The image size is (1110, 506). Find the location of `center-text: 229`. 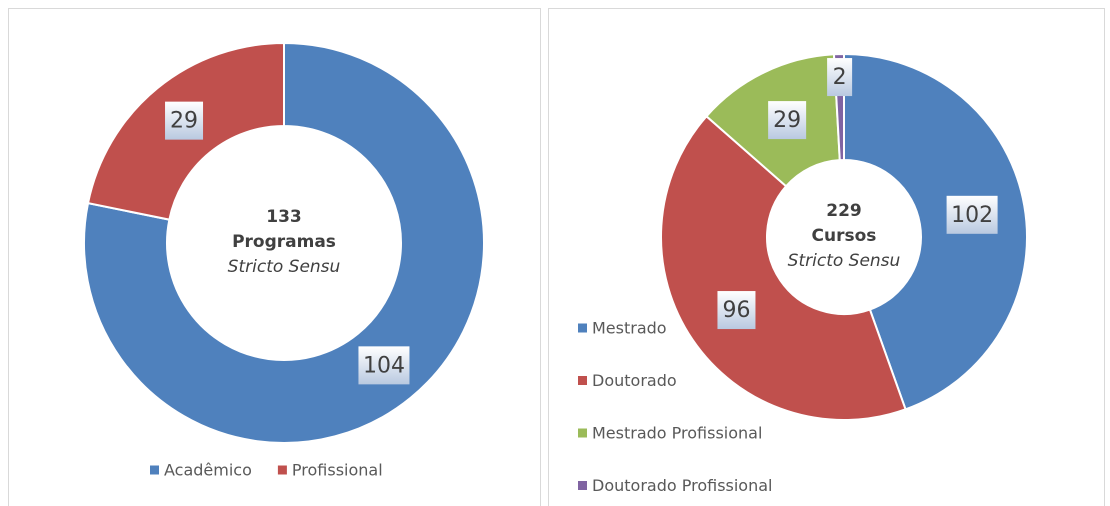

center-text: 229 is located at coordinates (844, 211).